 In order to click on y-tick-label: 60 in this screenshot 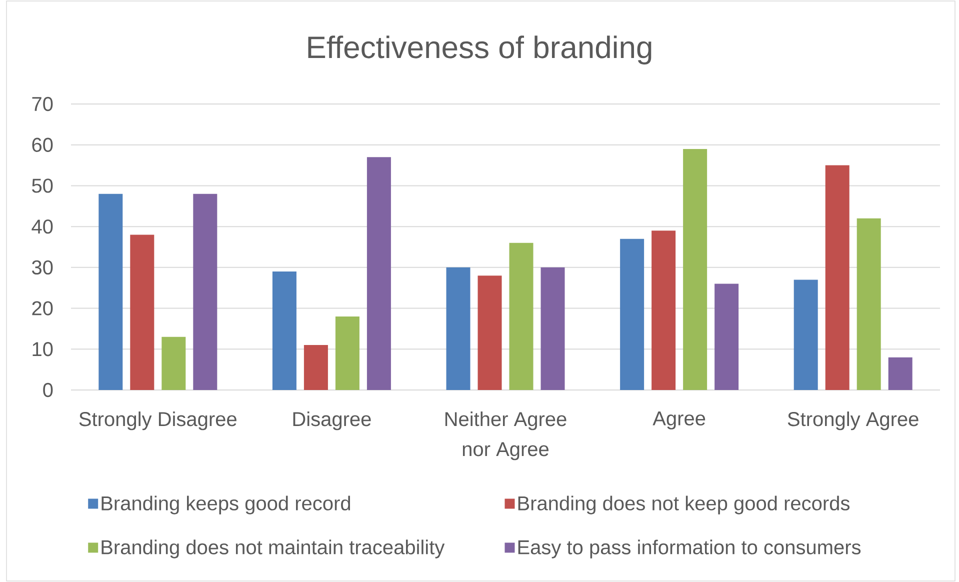, I will do `click(42, 145)`.